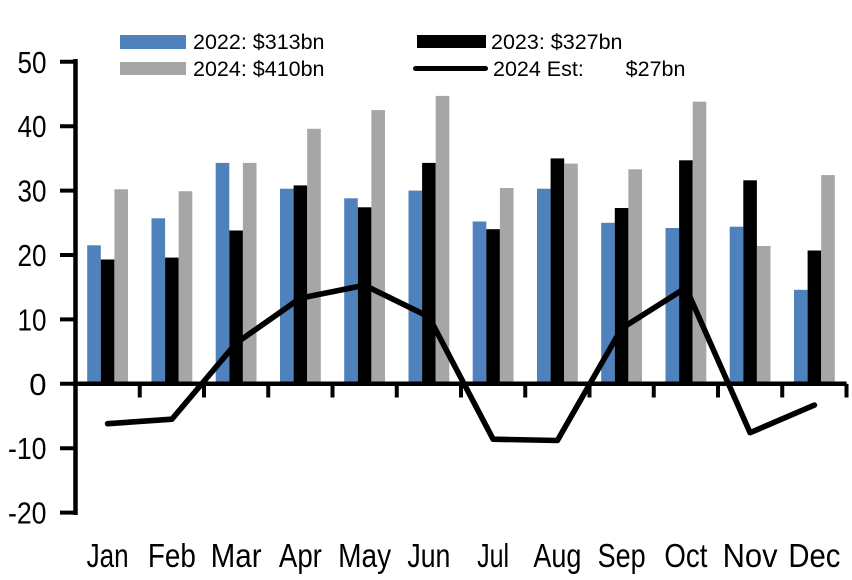 The image size is (852, 580). Describe the element at coordinates (94, 314) in the screenshot. I see `bar-2022-jan` at that location.